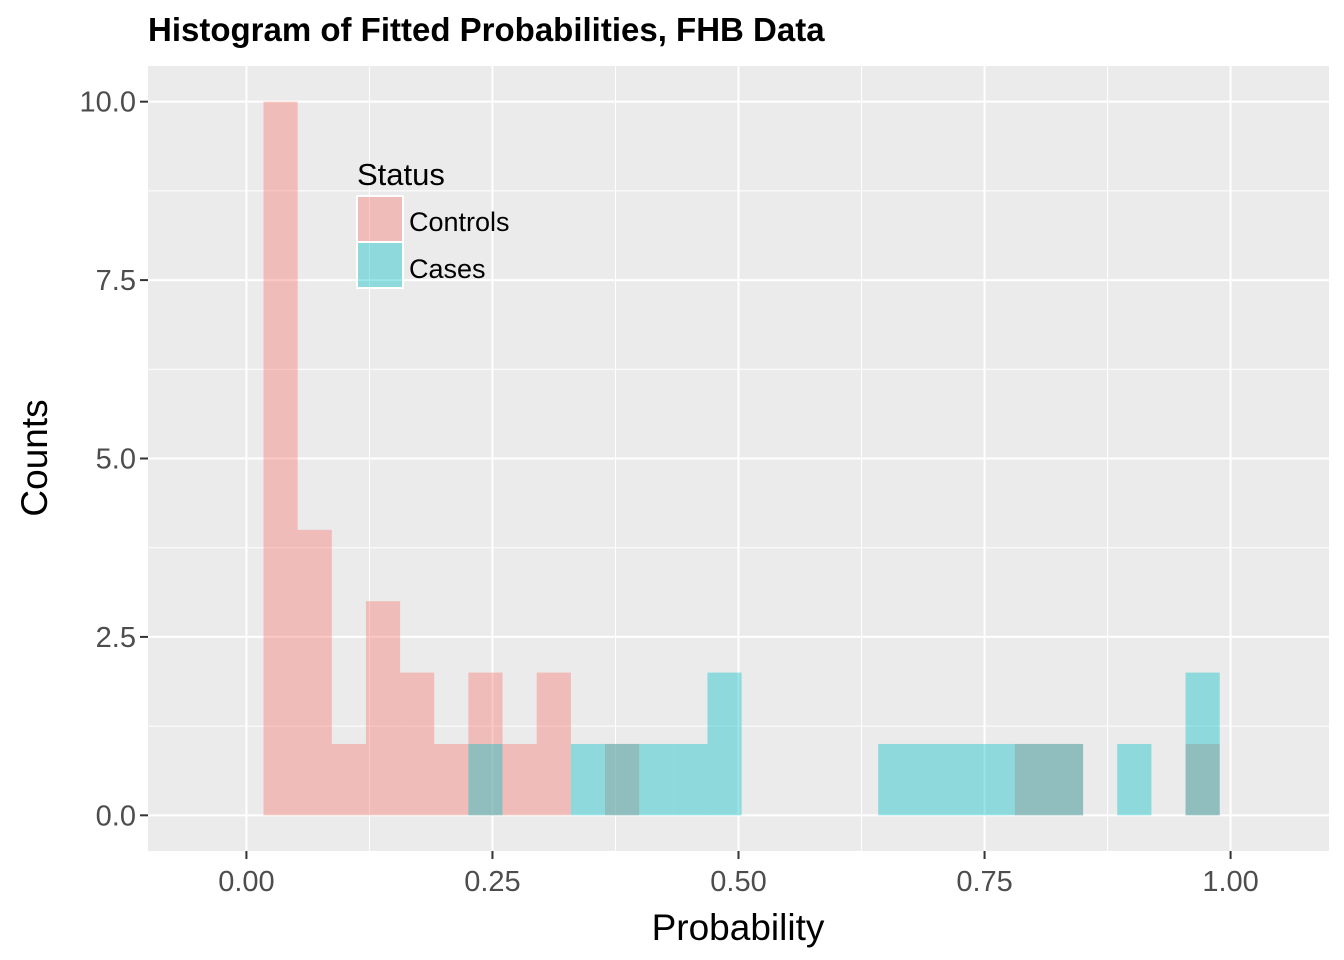 The image size is (1344, 960). What do you see at coordinates (984, 882) in the screenshot?
I see `x-tick-label: 0.75` at bounding box center [984, 882].